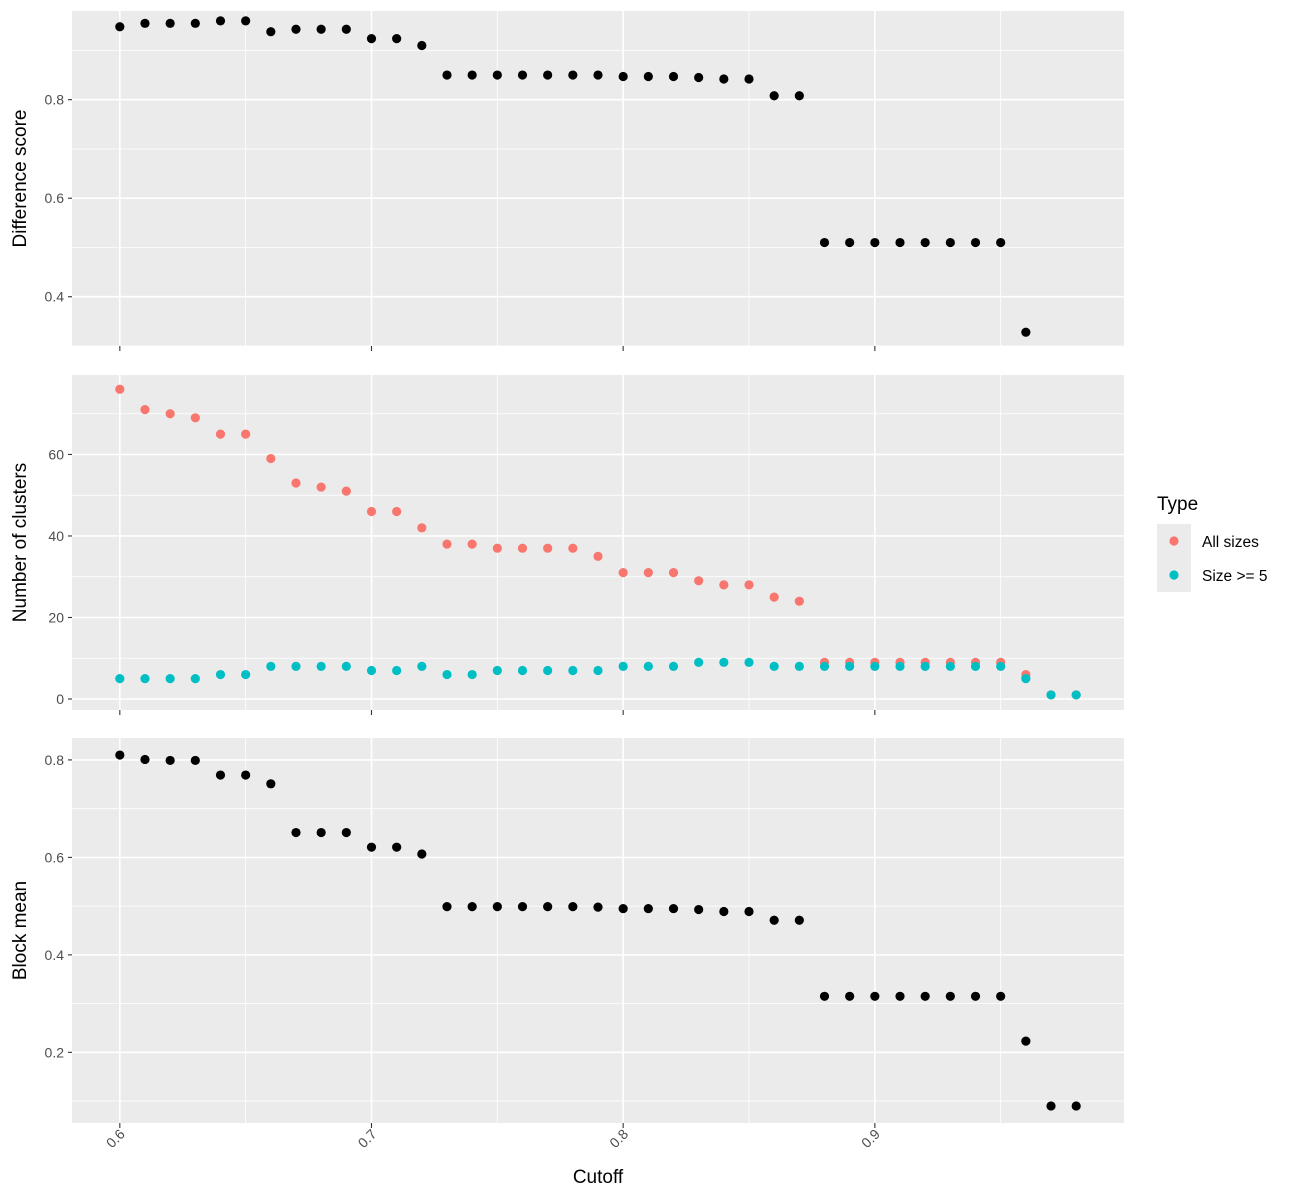 The image size is (1300, 1200). What do you see at coordinates (20, 542) in the screenshot?
I see `y-axis-title: Number of clusters` at bounding box center [20, 542].